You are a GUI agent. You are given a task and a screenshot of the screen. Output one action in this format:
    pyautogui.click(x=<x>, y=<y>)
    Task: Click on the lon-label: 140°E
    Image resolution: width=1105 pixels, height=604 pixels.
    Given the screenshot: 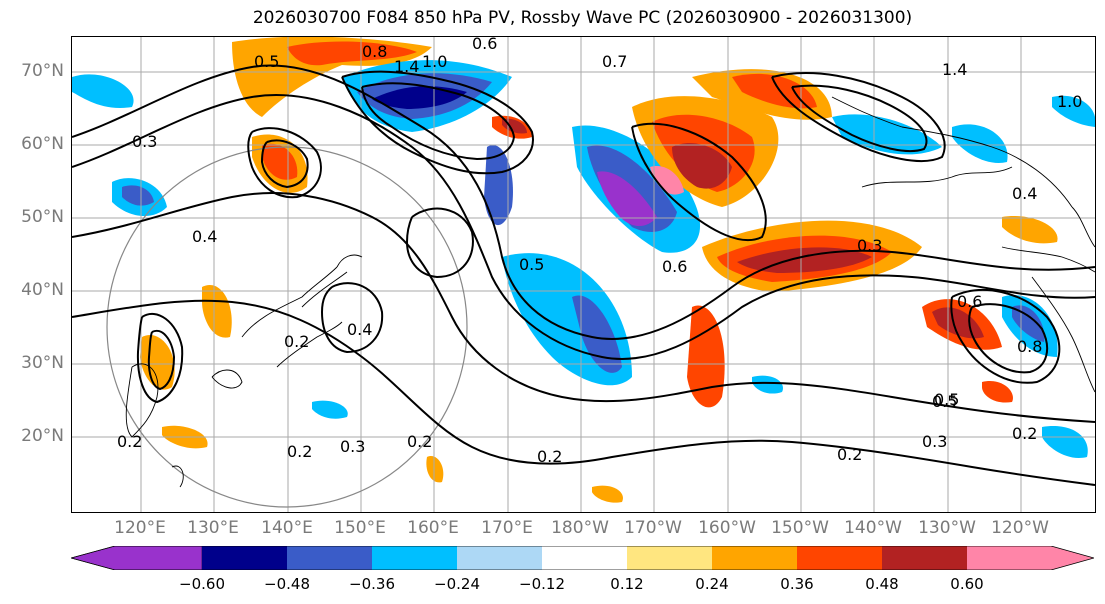 What is the action you would take?
    pyautogui.click(x=287, y=528)
    